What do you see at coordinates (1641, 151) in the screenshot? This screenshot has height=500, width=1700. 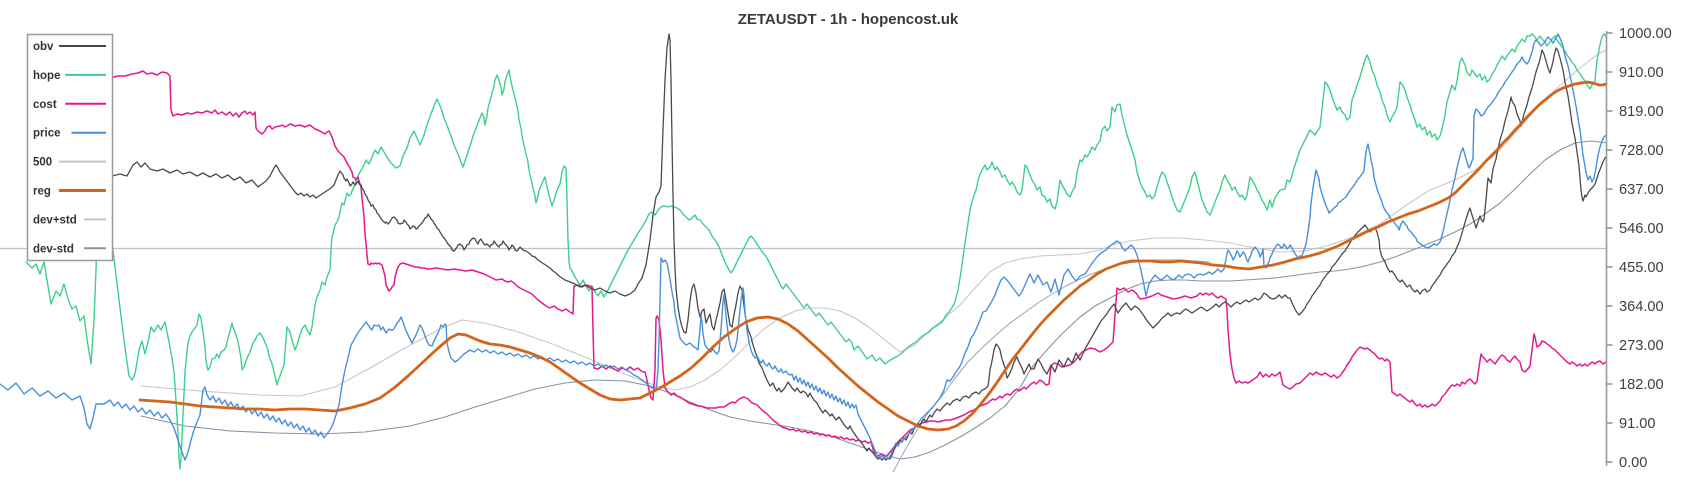 I see `svg-text: 728.00` at bounding box center [1641, 151].